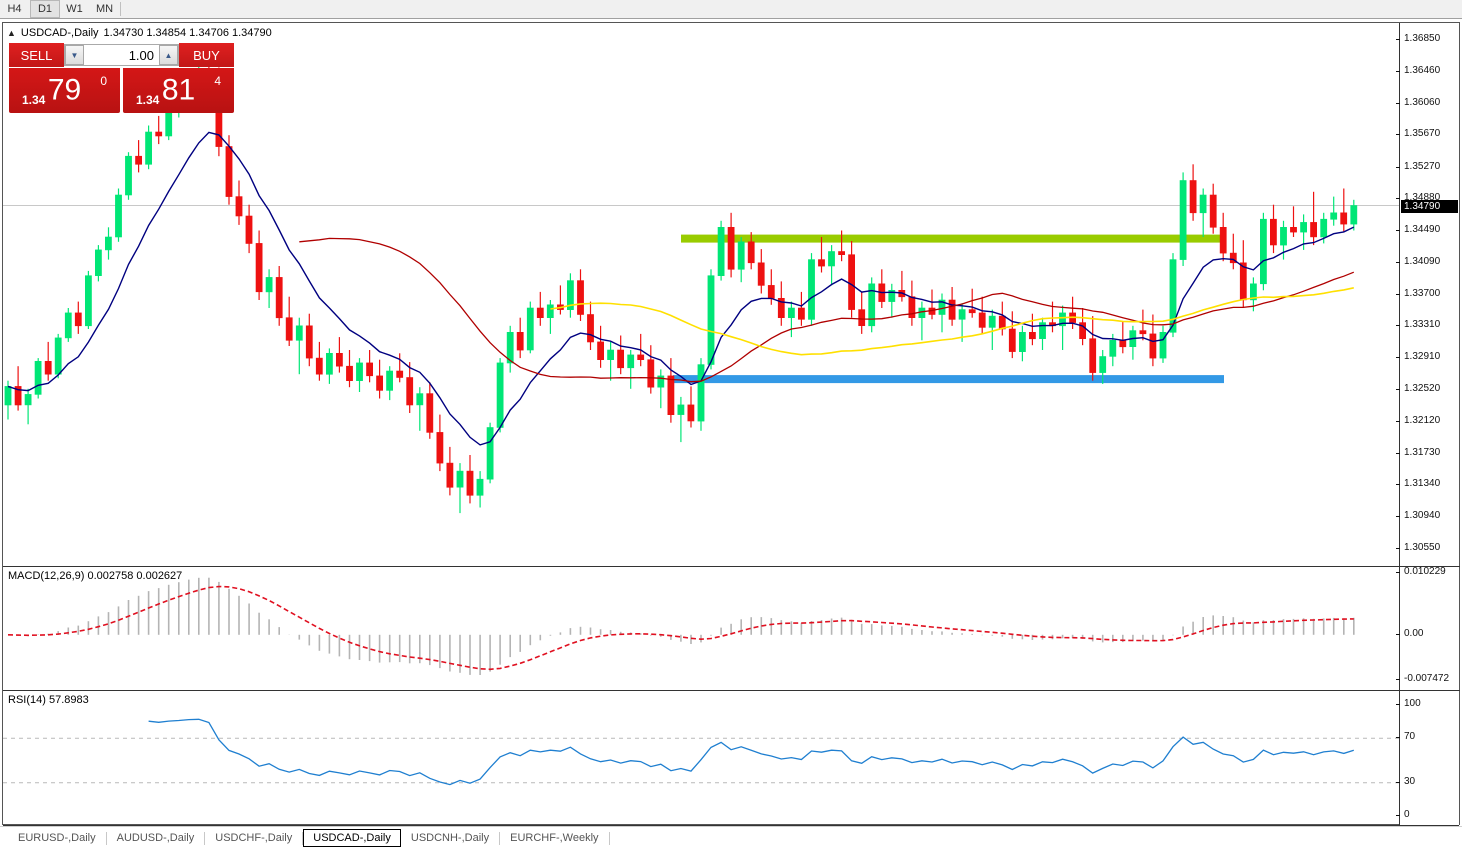 The height and width of the screenshot is (849, 1462). What do you see at coordinates (681, 626) in the screenshot?
I see `macd-chart-svg` at bounding box center [681, 626].